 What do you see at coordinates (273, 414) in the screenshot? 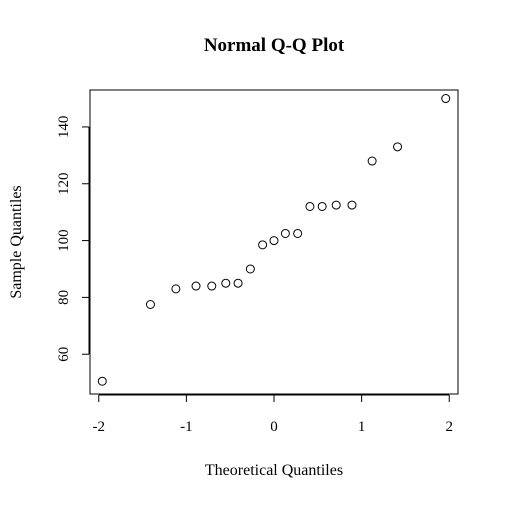
I see `x-axis: -2 -1 0 1 2` at bounding box center [273, 414].